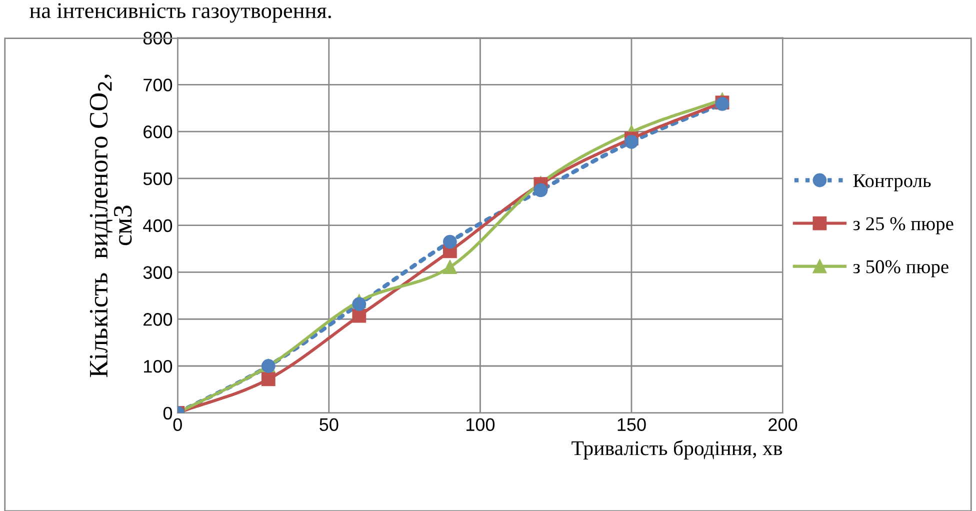 Image resolution: width=976 pixels, height=511 pixels. I want to click on y-tick-label: 700, so click(158, 85).